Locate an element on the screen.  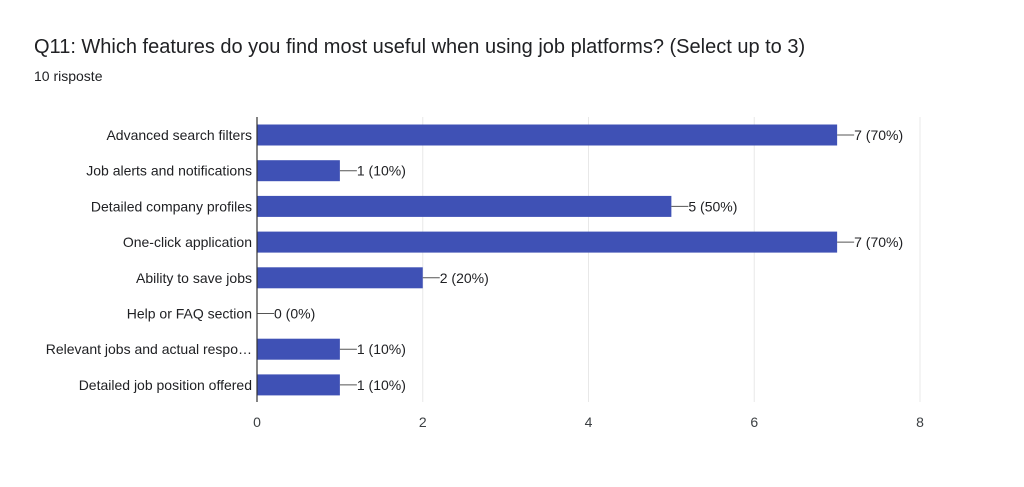
category-label: Detailed job position offered is located at coordinates (165, 385).